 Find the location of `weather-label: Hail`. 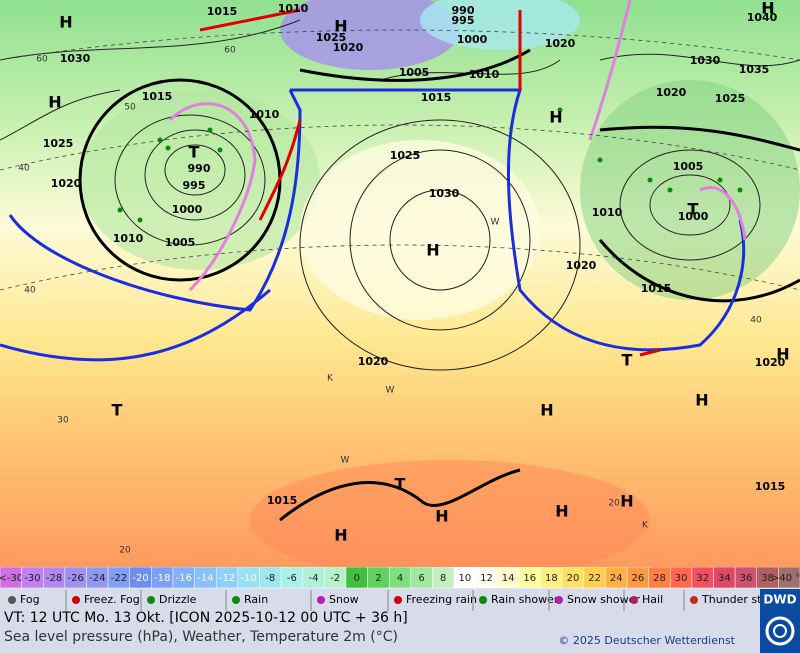

weather-label: Hail is located at coordinates (652, 599).